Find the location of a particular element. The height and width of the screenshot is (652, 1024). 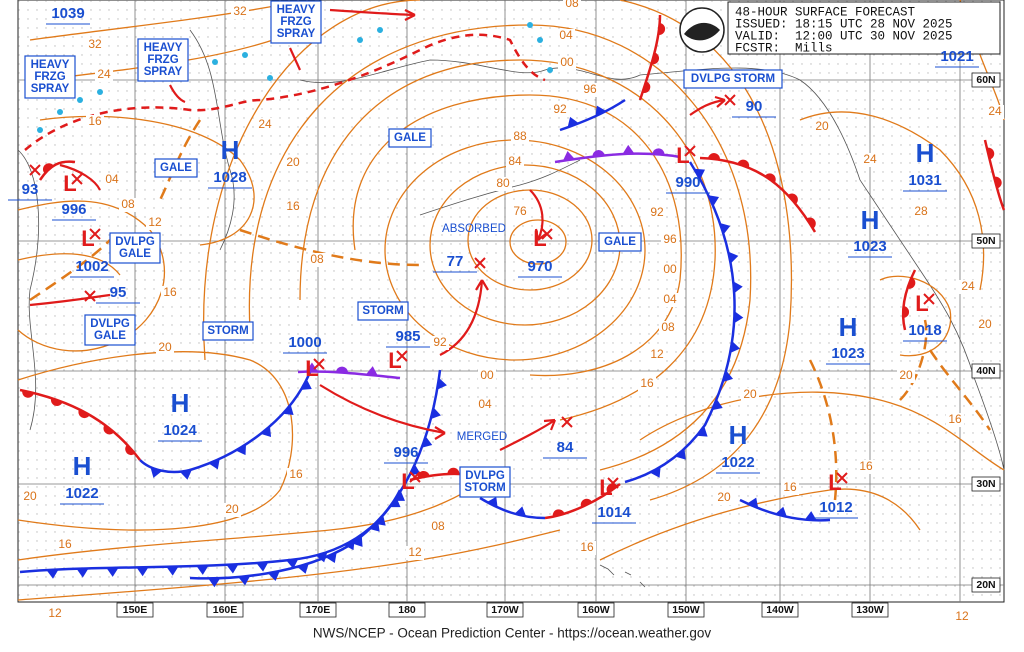

low-pressure: 84 is located at coordinates (565, 447).